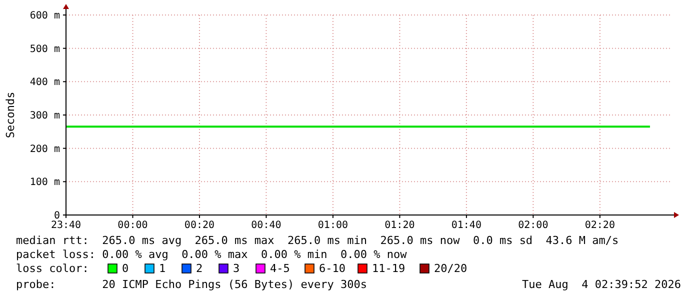 This screenshot has height=297, width=697. I want to click on x-tick-label: 01:20, so click(399, 225).